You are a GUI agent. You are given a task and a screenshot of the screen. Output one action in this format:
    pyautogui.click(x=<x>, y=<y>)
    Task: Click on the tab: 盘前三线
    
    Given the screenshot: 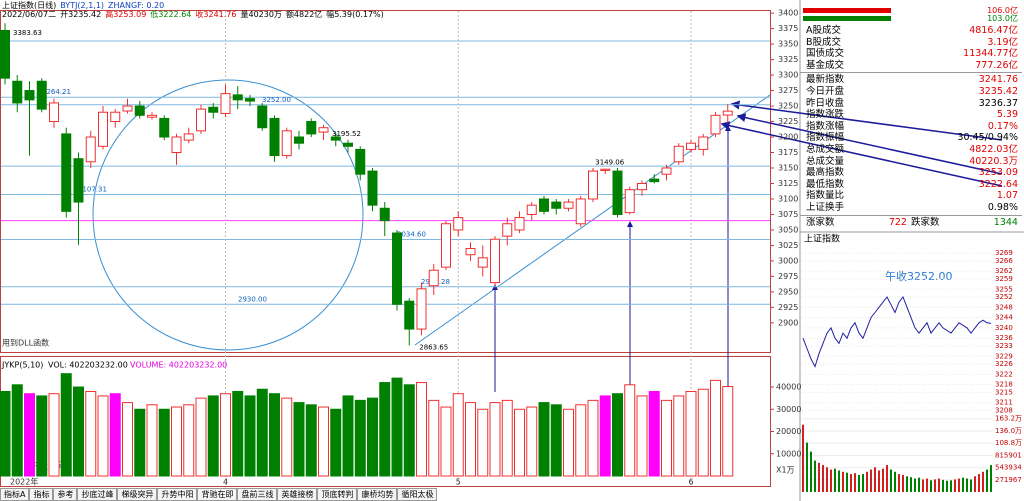 What is the action you would take?
    pyautogui.click(x=257, y=494)
    